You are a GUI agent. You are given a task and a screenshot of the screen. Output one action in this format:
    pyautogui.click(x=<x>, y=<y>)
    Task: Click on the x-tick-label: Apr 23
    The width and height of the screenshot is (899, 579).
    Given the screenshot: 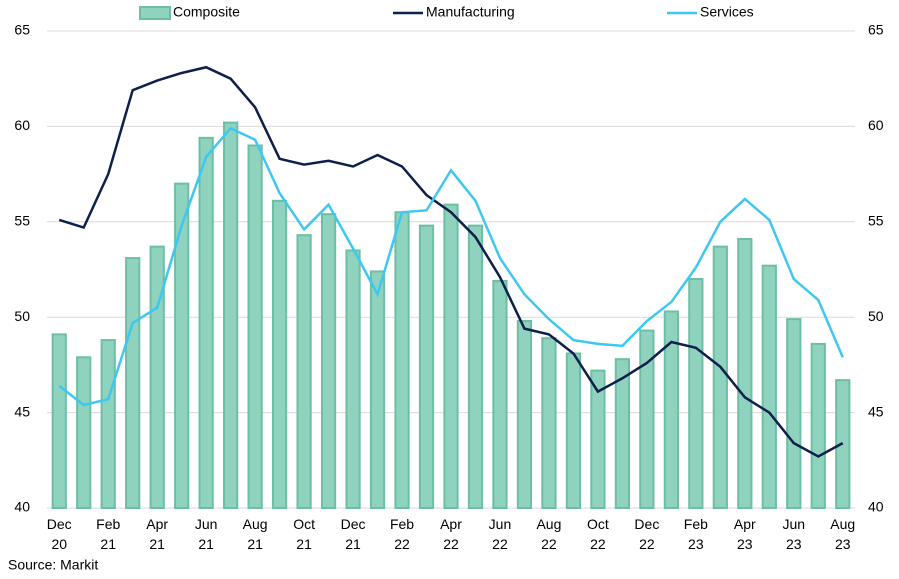 What is the action you would take?
    pyautogui.click(x=745, y=534)
    